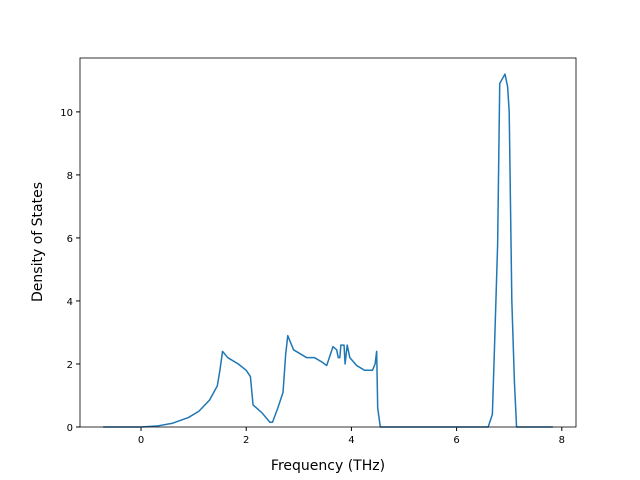 The height and width of the screenshot is (480, 640). What do you see at coordinates (246, 440) in the screenshot?
I see `x-tick-label: 2` at bounding box center [246, 440].